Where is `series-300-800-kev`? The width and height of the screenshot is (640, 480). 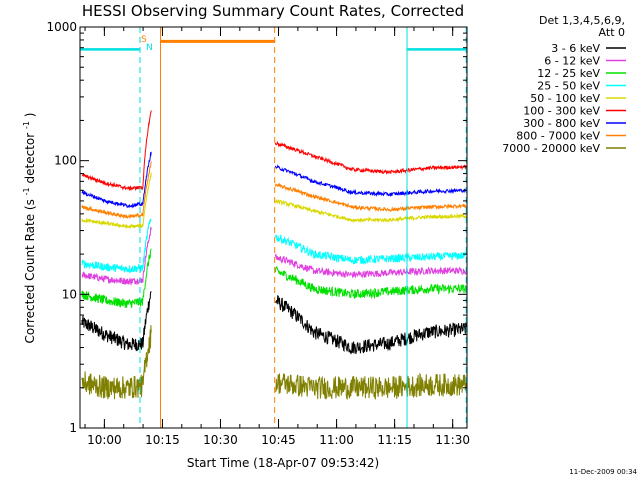 series-300-800-kev is located at coordinates (274, 180).